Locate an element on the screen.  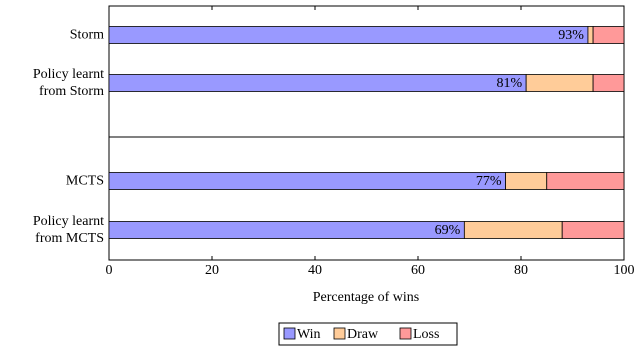
y-tick-label: MCTS is located at coordinates (84, 181).